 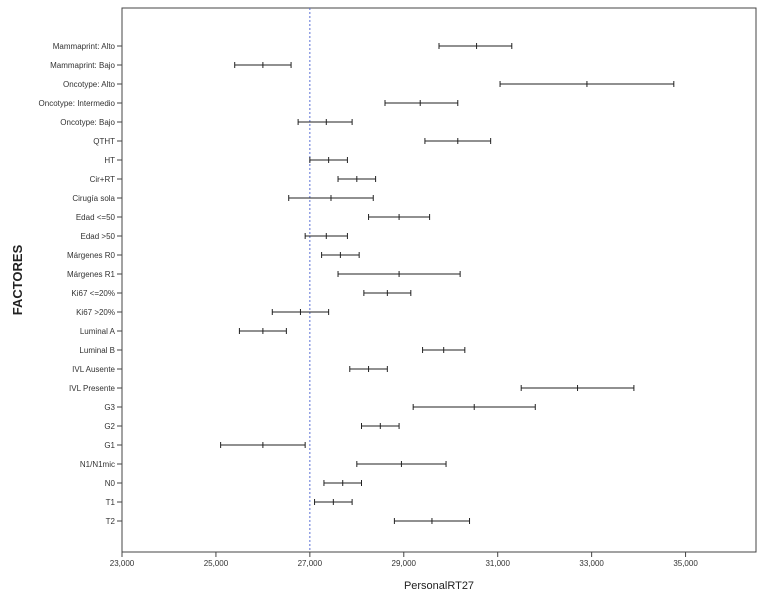 What do you see at coordinates (84, 46) in the screenshot?
I see `category-label: Mammaprint: Alto` at bounding box center [84, 46].